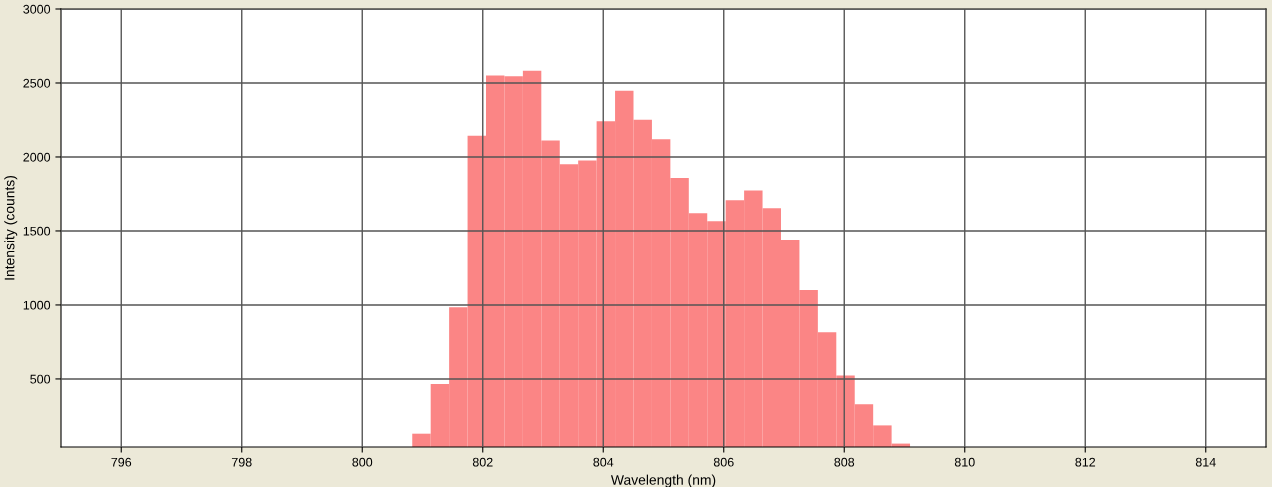 Image resolution: width=1272 pixels, height=487 pixels. Describe the element at coordinates (603, 462) in the screenshot. I see `x-tick-label: 804` at that location.